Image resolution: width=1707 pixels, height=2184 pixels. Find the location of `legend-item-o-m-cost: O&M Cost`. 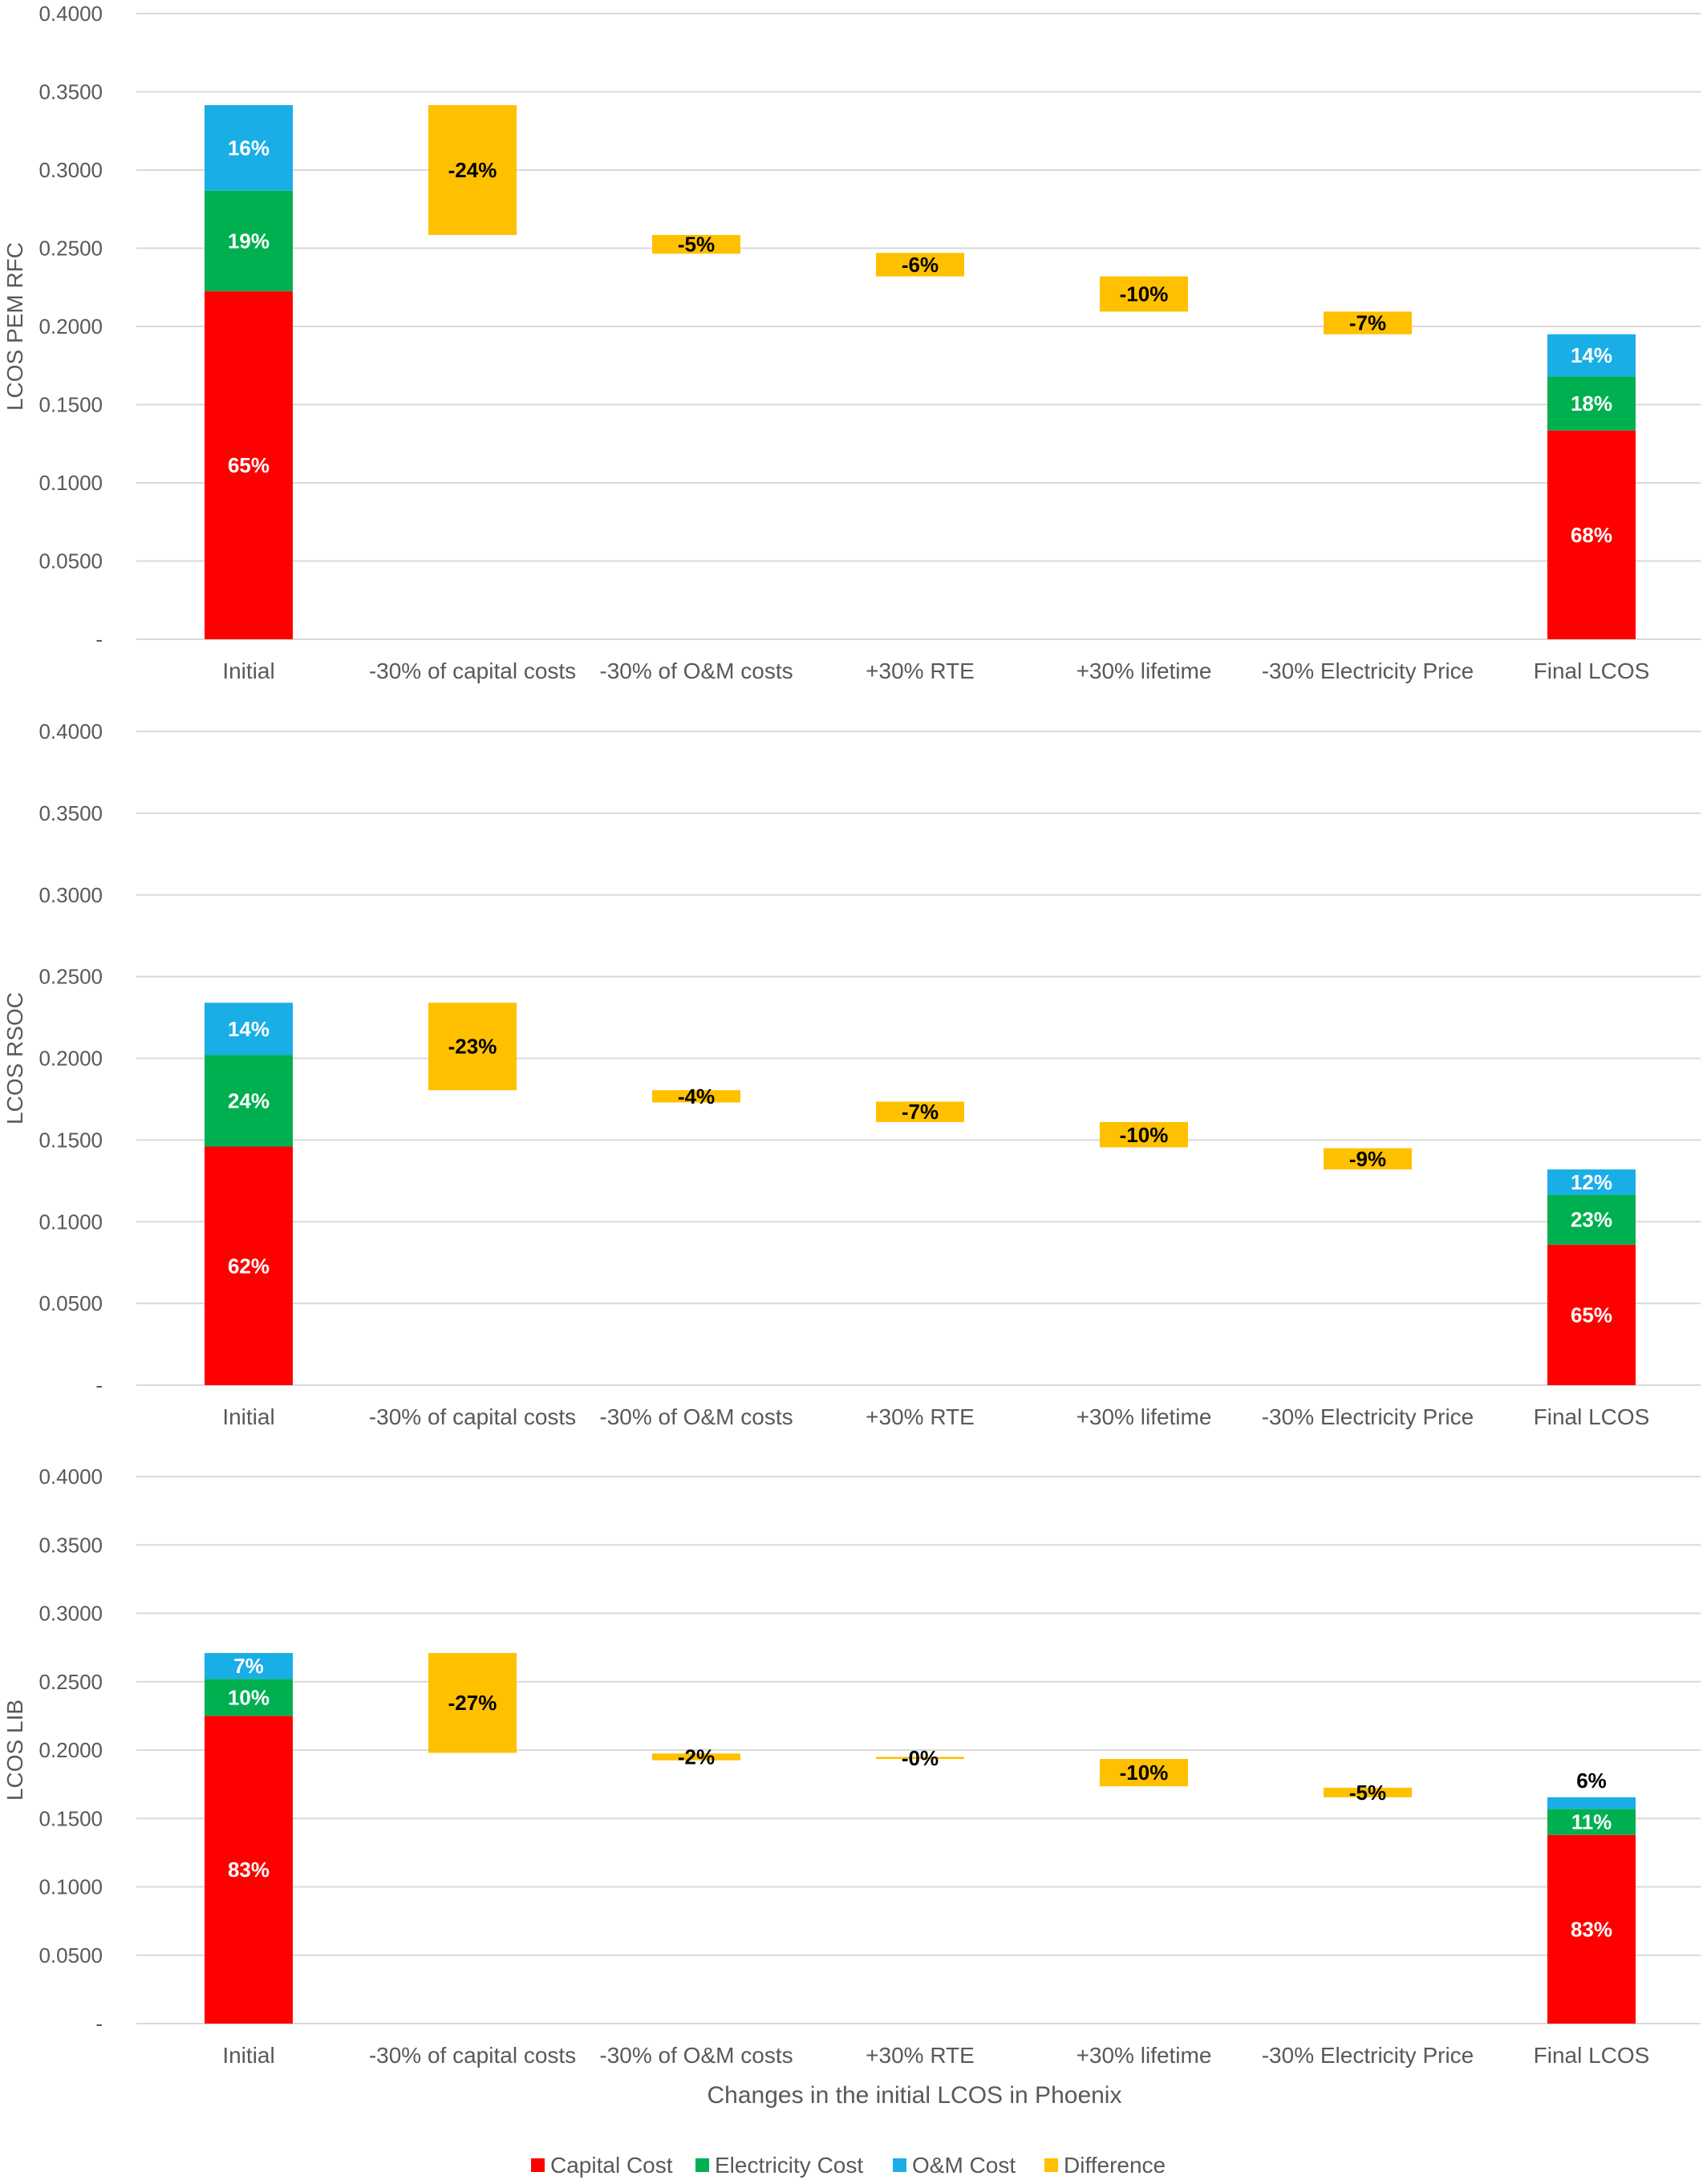

legend-item-o-m-cost: O&M Cost is located at coordinates (955, 2165).